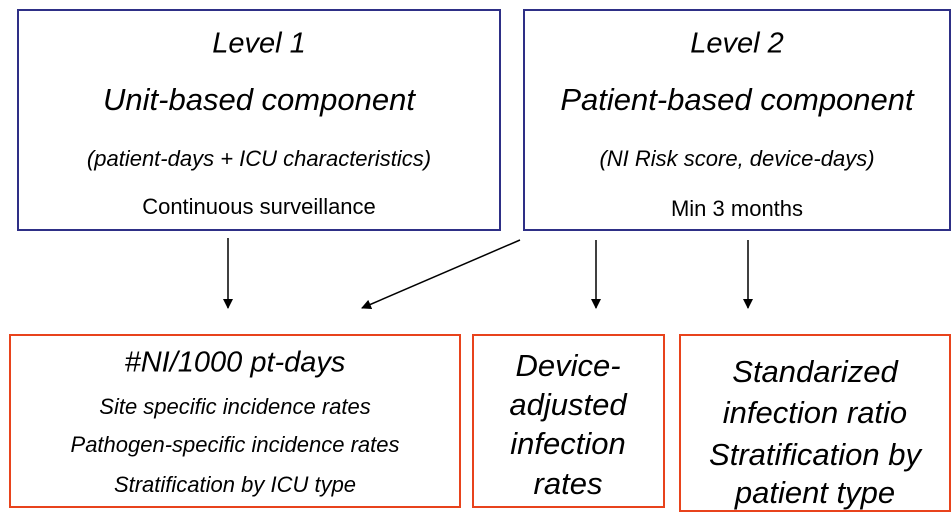 The image size is (952, 512). Describe the element at coordinates (235, 484) in the screenshot. I see `output-line: Stratification by ICU type` at that location.